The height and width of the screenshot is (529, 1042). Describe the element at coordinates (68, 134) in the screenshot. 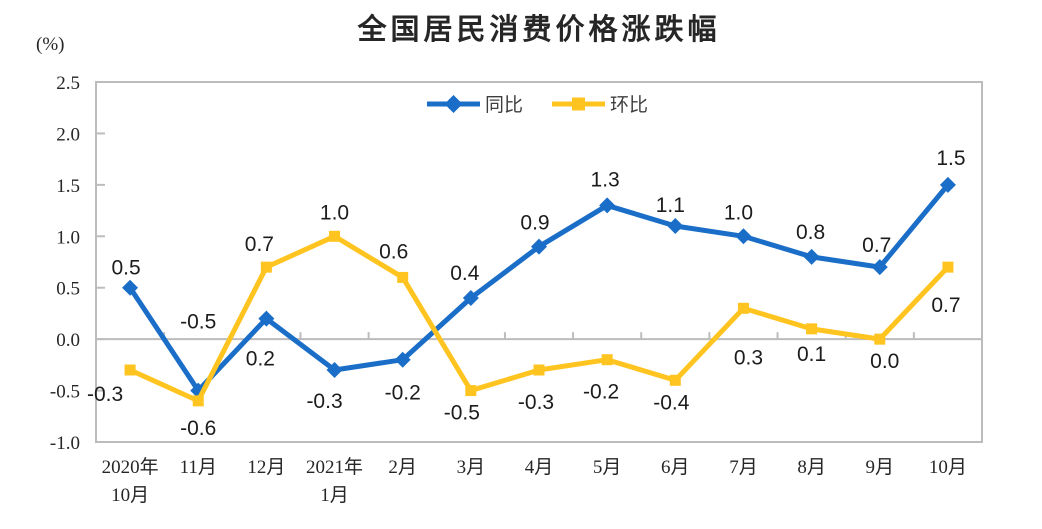

I see `y-axis-tick-label: 2.0` at that location.